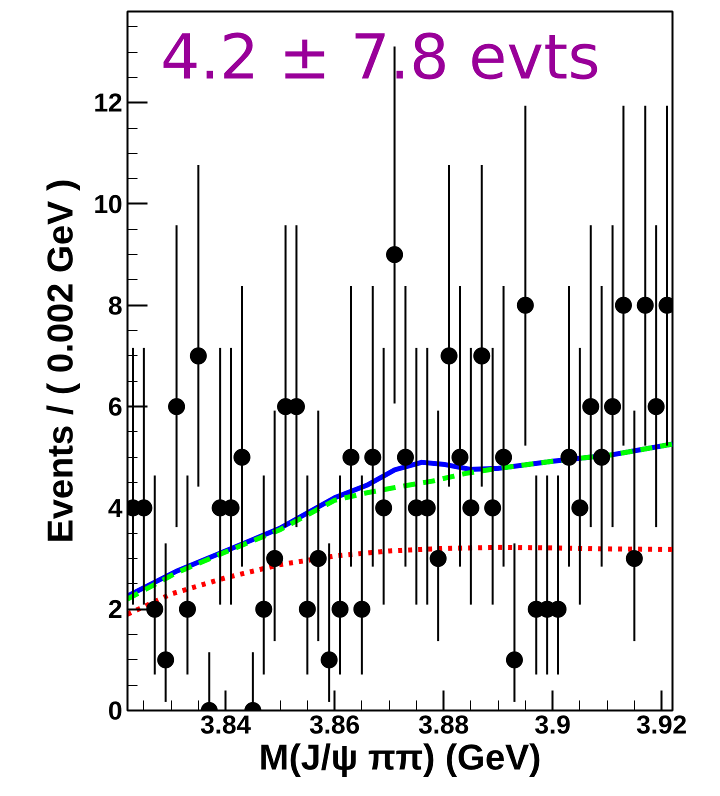 The image size is (720, 796). Describe the element at coordinates (334, 725) in the screenshot. I see `x-tick-label: 3.86` at that location.